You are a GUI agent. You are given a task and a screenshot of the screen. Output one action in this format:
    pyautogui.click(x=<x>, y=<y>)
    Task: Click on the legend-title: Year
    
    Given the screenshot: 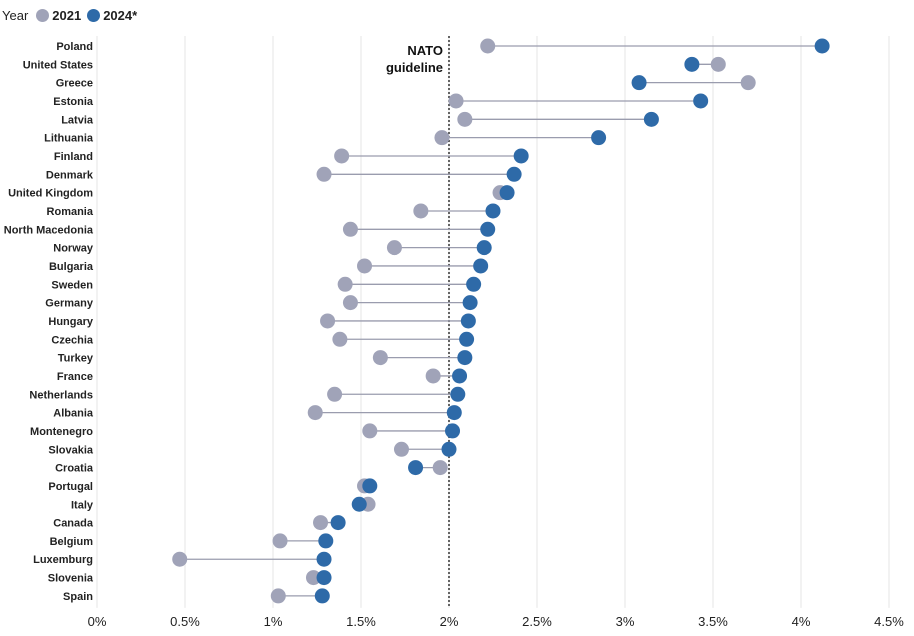 What is the action you would take?
    pyautogui.click(x=15, y=15)
    